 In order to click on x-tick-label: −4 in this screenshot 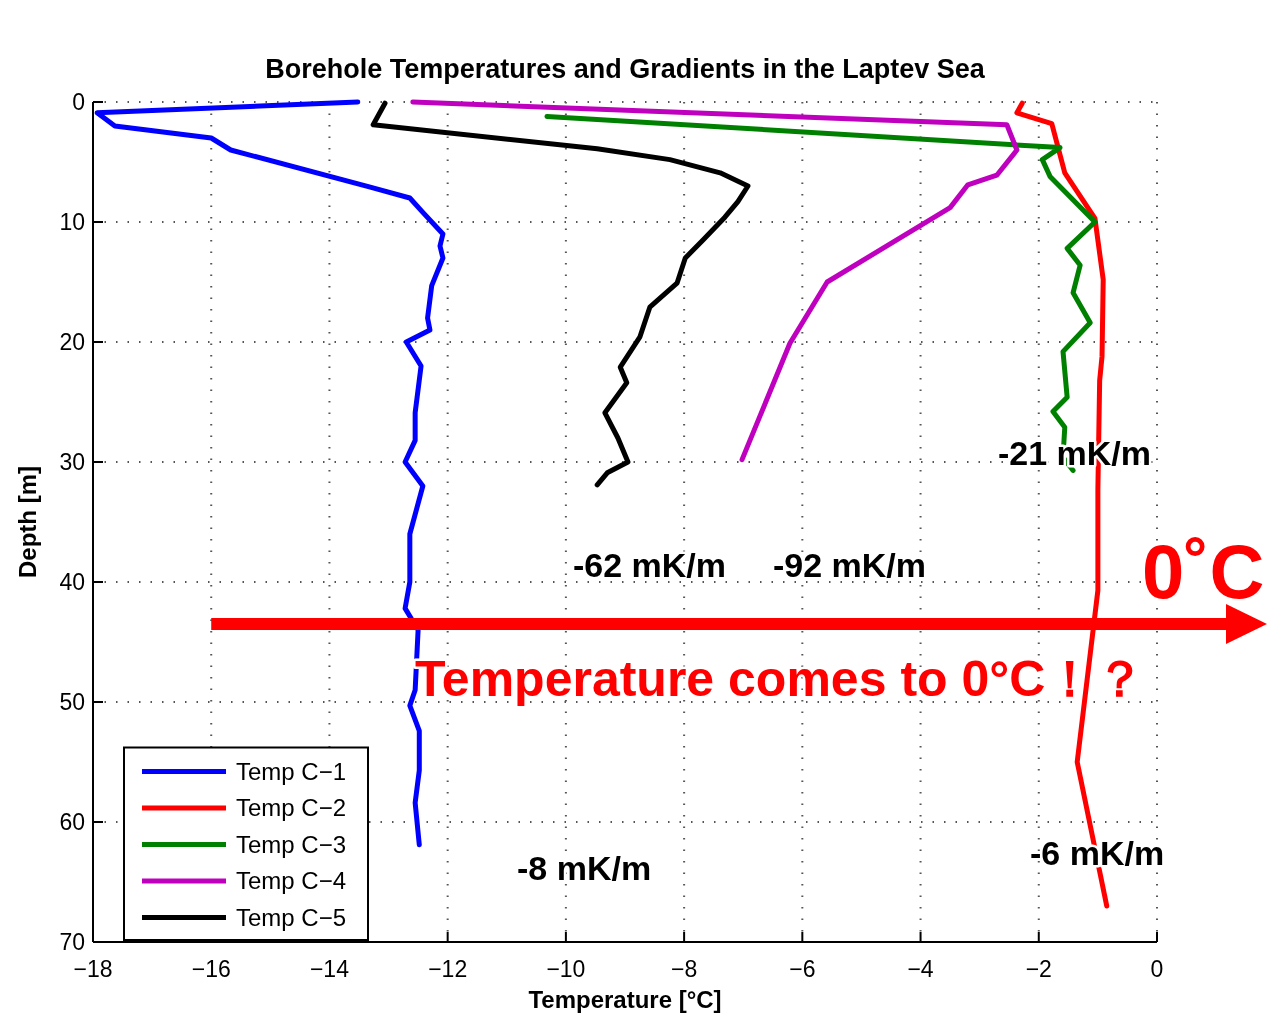, I will do `click(920, 969)`.